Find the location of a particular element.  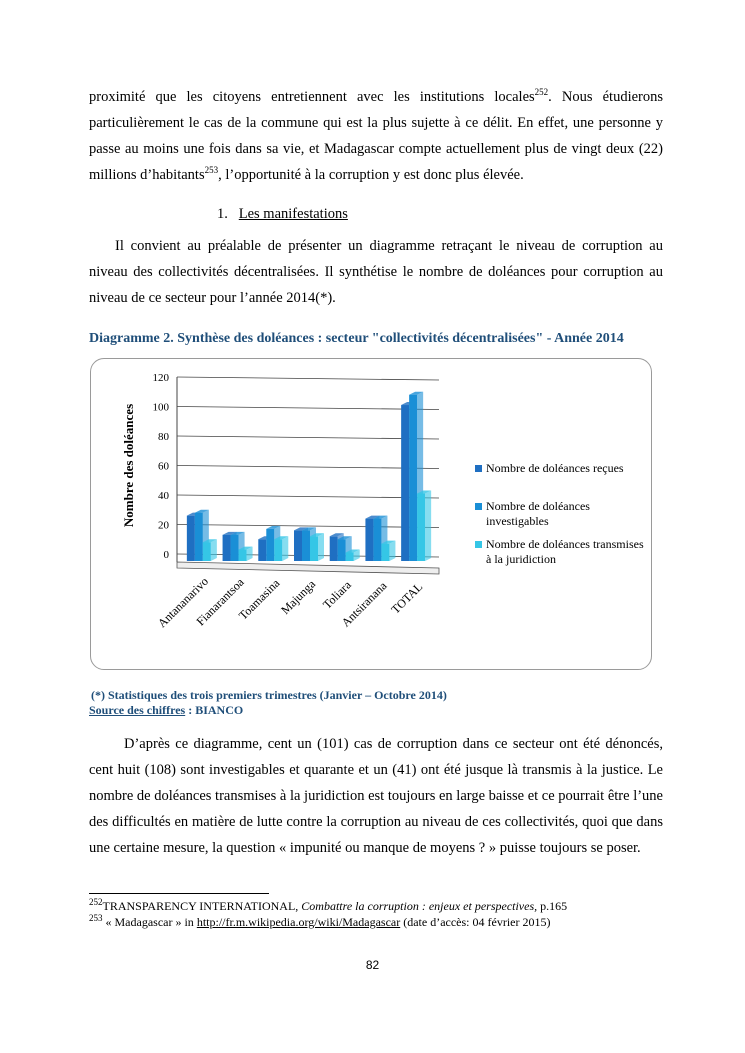

section-heading: 1. Les manifestations is located at coordinates (367, 214).